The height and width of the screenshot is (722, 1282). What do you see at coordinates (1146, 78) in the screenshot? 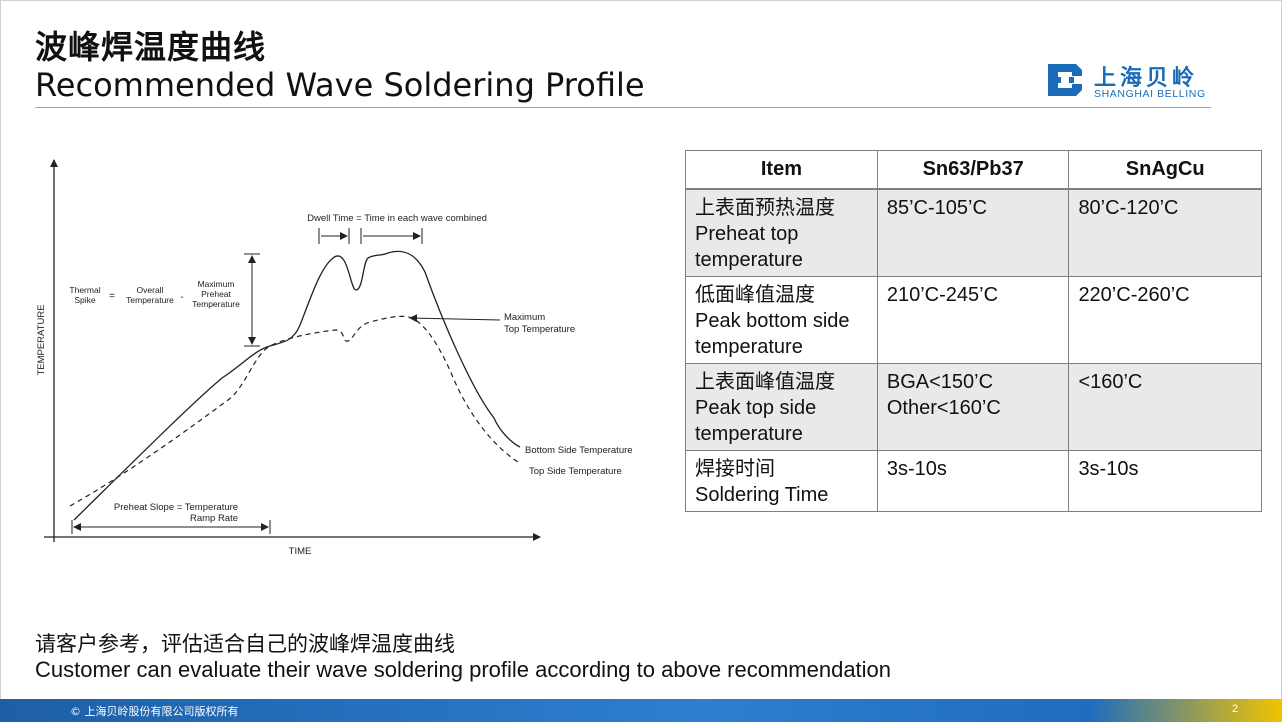
I see `logo-name-cn: 上海贝岭` at bounding box center [1146, 78].